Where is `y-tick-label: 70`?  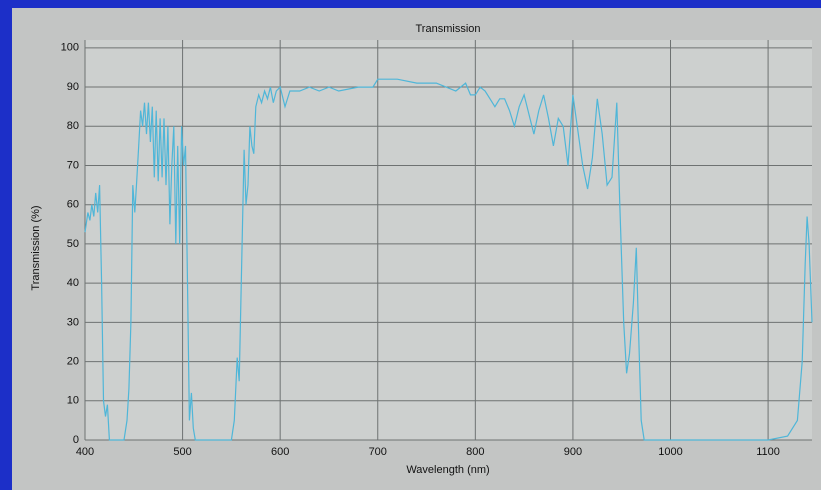 y-tick-label: 70 is located at coordinates (73, 165).